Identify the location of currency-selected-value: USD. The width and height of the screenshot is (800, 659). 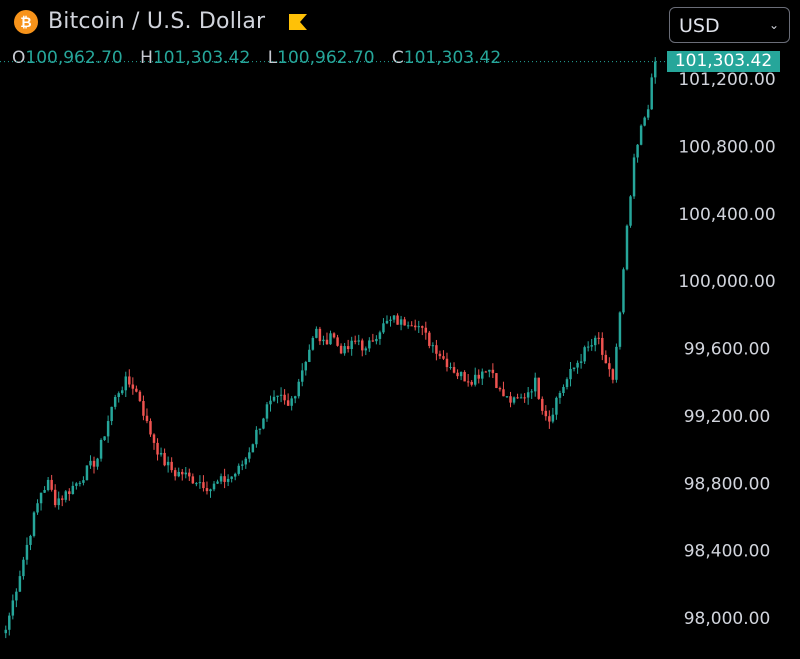
(699, 26).